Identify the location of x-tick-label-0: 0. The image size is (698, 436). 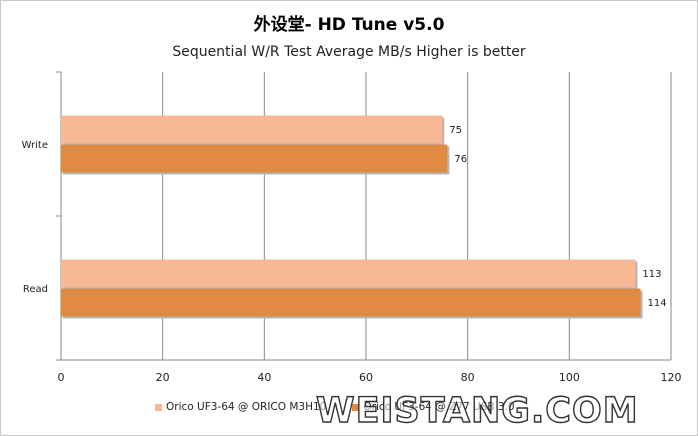
(61, 377).